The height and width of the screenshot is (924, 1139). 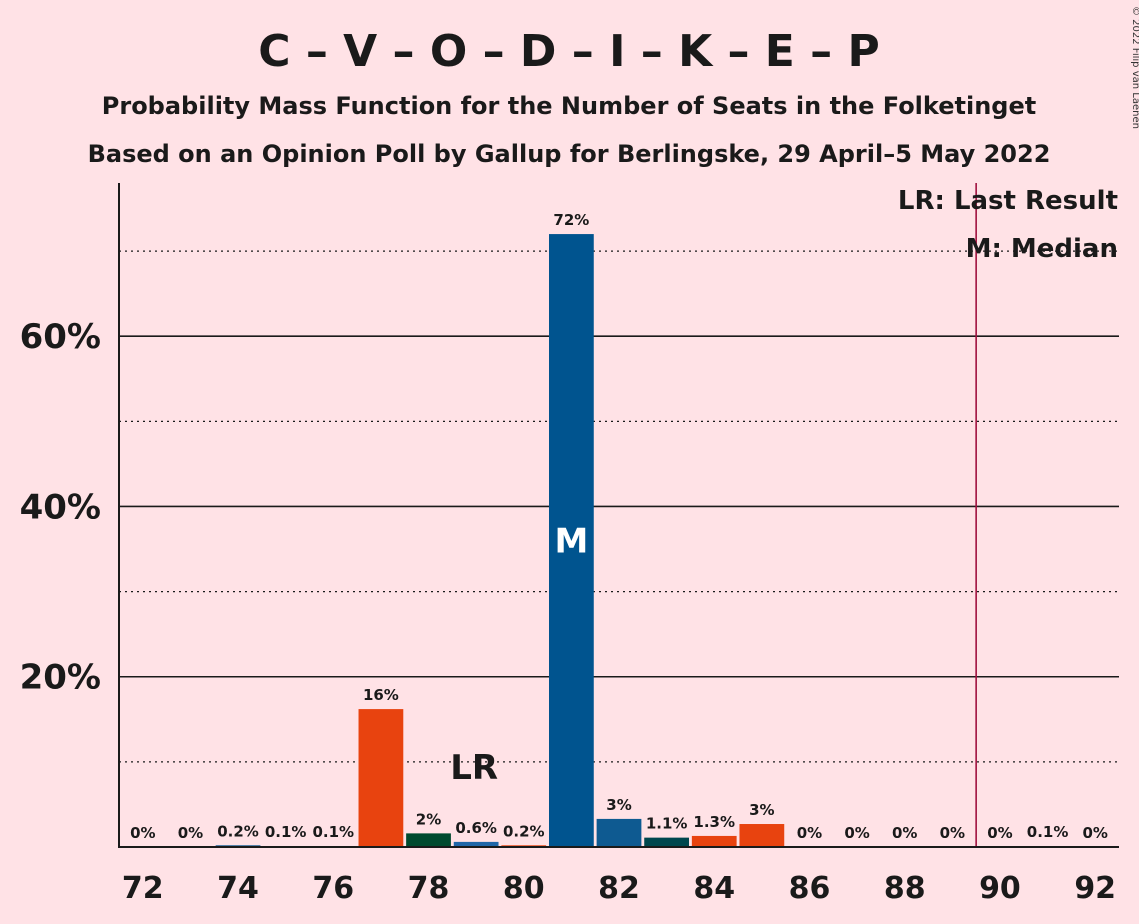 What do you see at coordinates (1095, 888) in the screenshot?
I see `x-tick-label: 92` at bounding box center [1095, 888].